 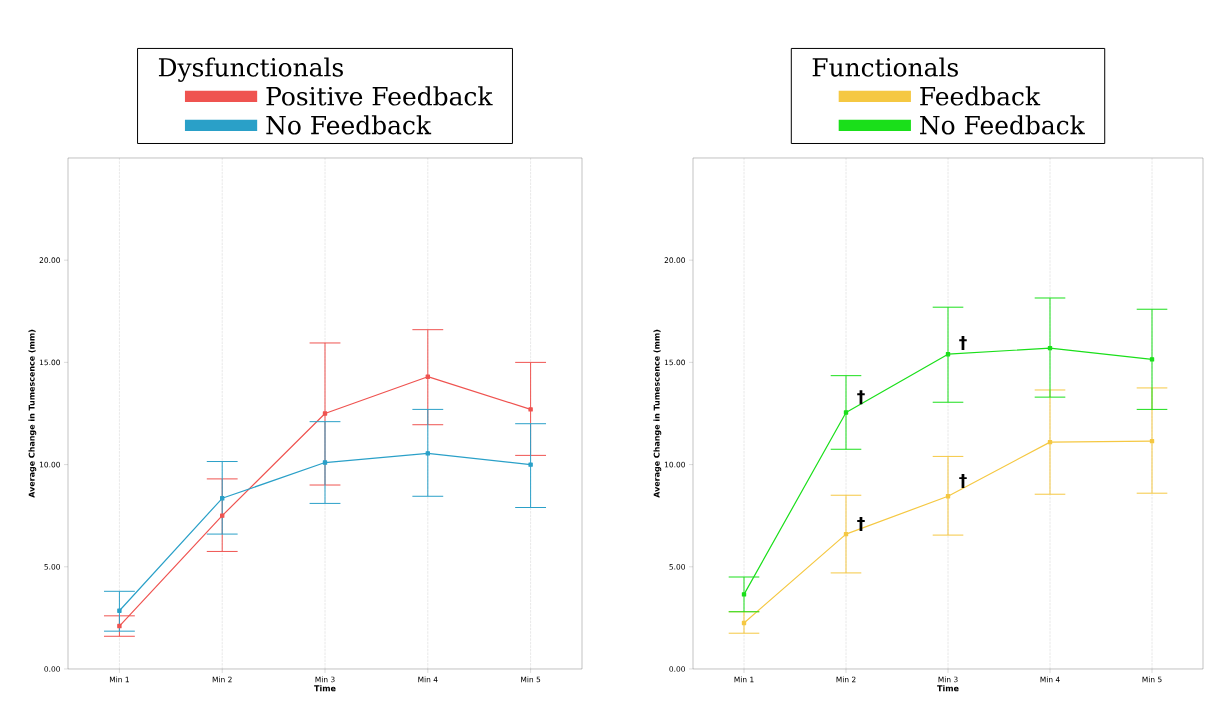 What do you see at coordinates (885, 67) in the screenshot?
I see `legend-title: Functionals` at bounding box center [885, 67].